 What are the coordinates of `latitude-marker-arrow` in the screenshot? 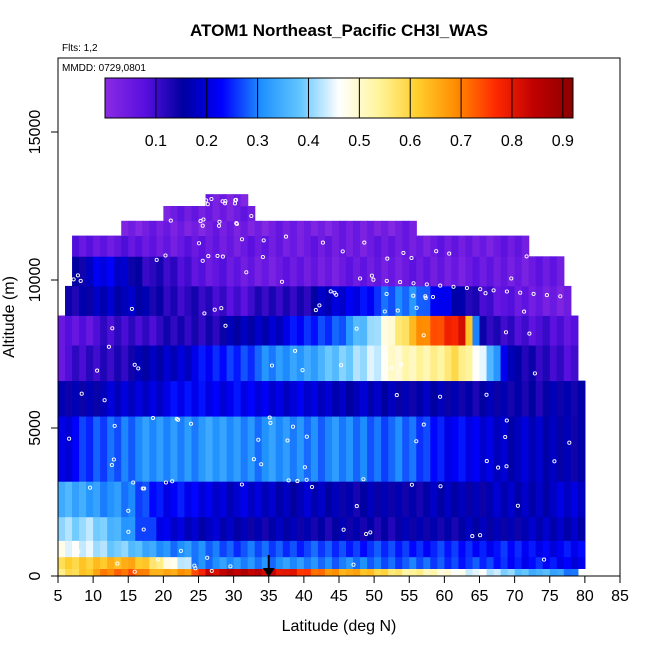 It's located at (268, 566).